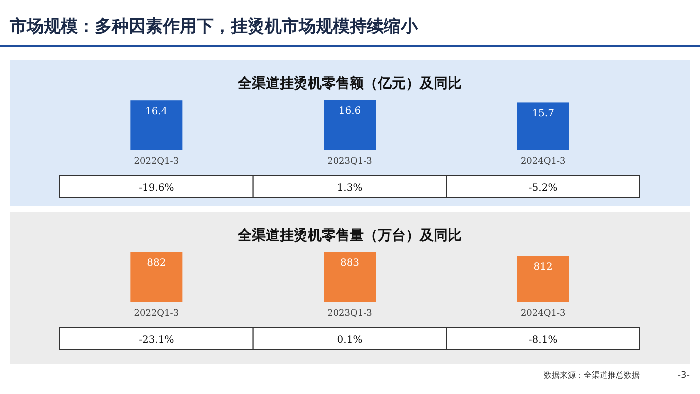 The image size is (700, 394). What do you see at coordinates (156, 340) in the screenshot?
I see `text: -23.1%` at bounding box center [156, 340].